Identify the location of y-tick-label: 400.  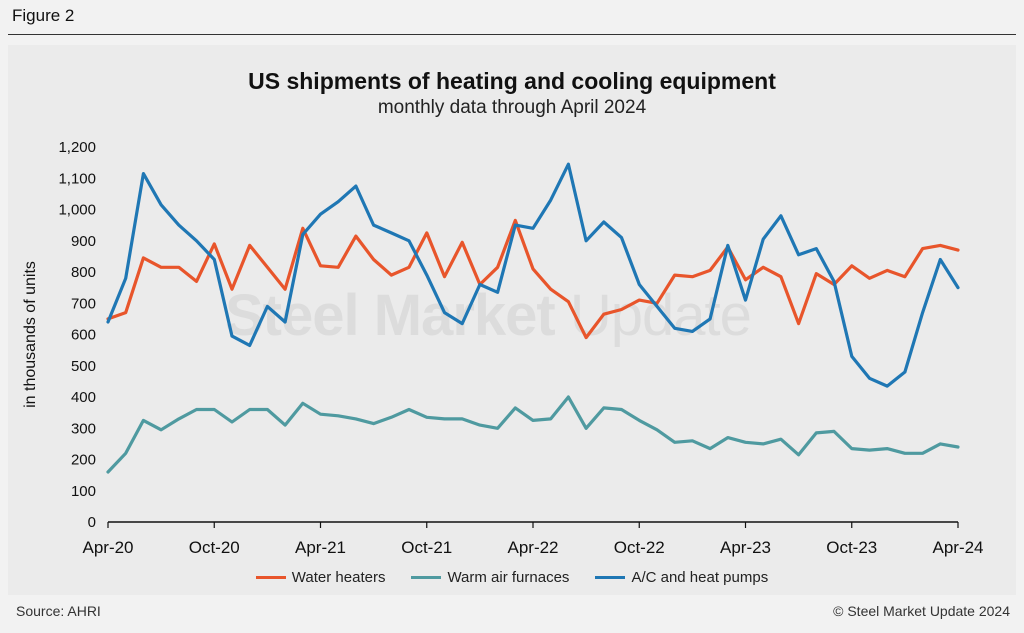
(83, 397).